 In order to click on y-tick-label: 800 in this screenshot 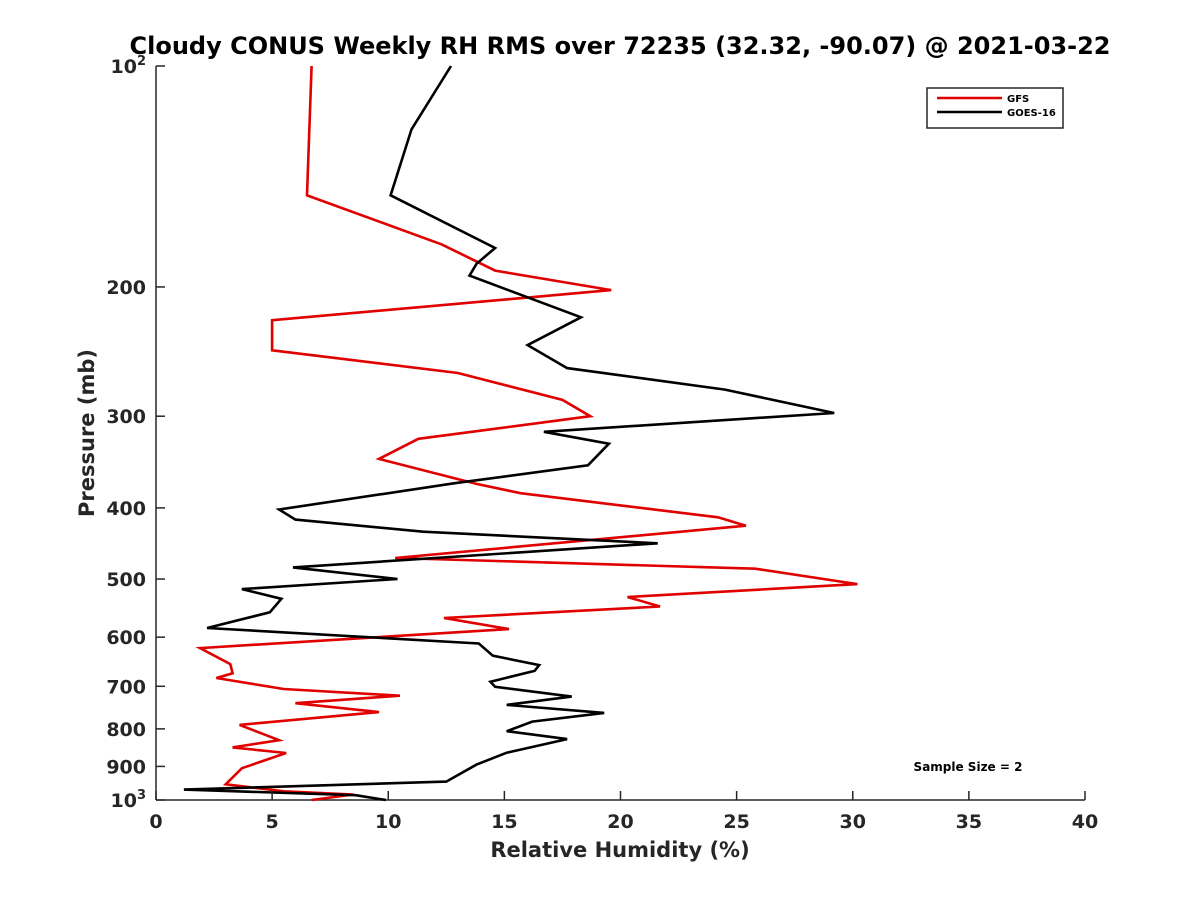, I will do `click(126, 730)`.